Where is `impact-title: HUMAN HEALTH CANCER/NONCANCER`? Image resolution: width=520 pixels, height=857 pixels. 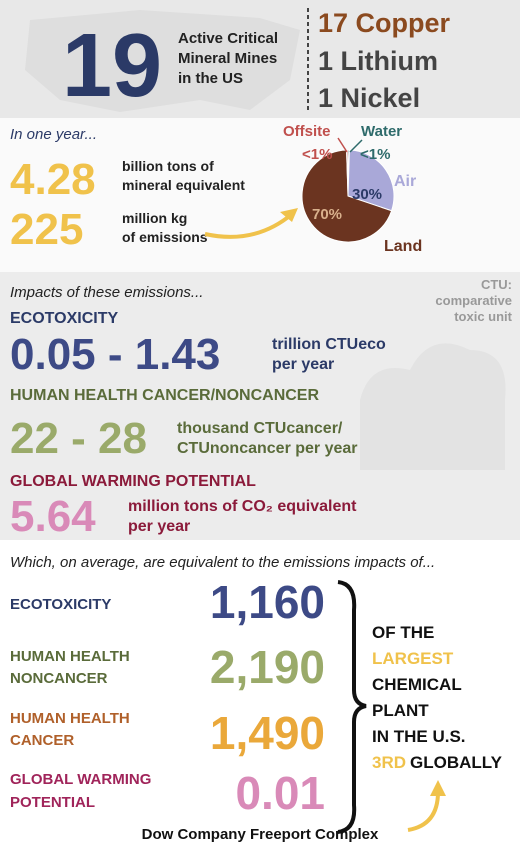 impact-title: HUMAN HEALTH CANCER/NONCANCER is located at coordinates (164, 395).